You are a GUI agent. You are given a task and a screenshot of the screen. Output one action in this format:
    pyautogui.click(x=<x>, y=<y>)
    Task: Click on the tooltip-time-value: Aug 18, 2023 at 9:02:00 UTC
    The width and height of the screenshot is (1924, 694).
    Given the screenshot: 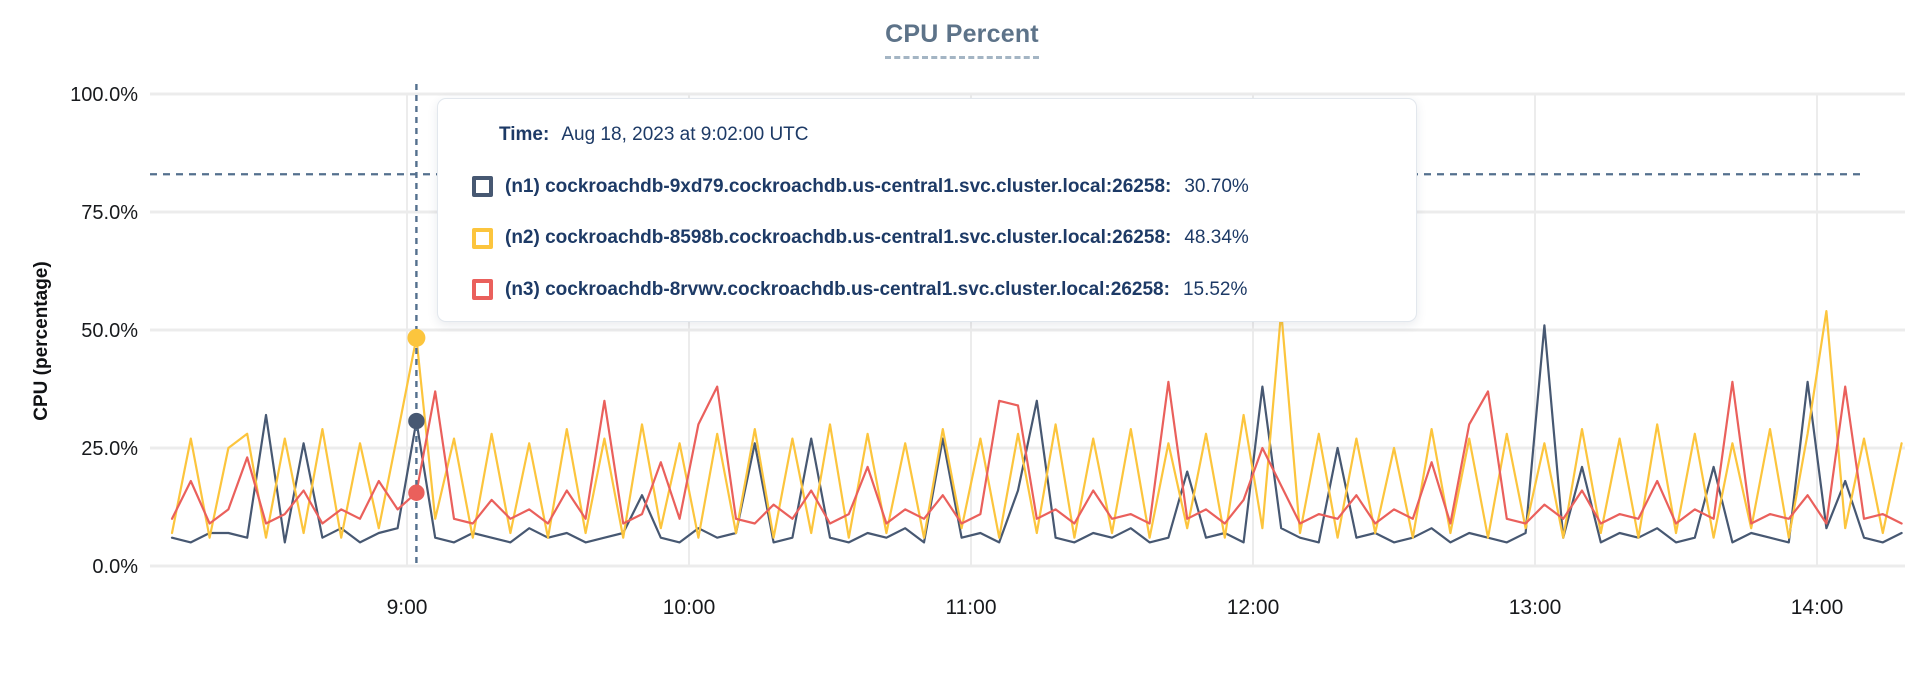 What is the action you would take?
    pyautogui.click(x=685, y=134)
    